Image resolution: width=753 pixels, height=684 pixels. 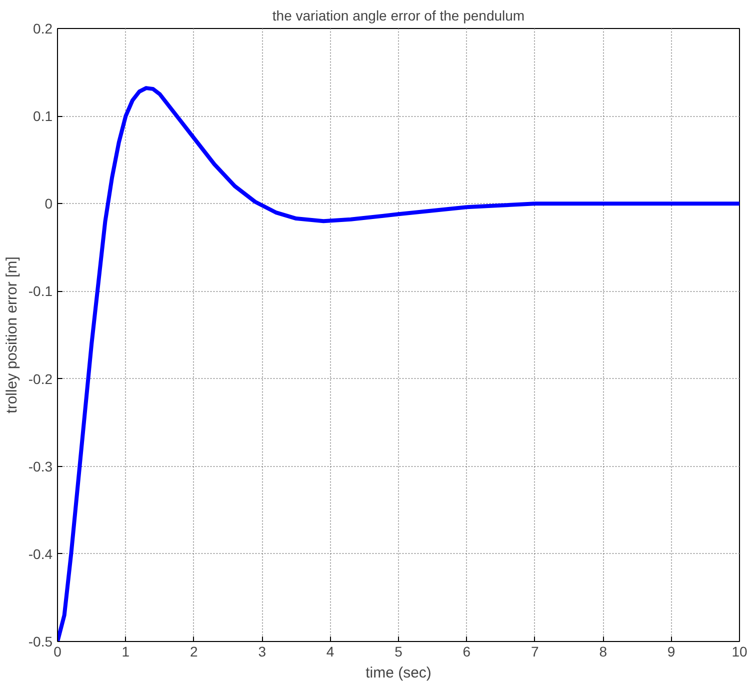 What do you see at coordinates (40, 466) in the screenshot?
I see `y-tick-label: -0.3` at bounding box center [40, 466].